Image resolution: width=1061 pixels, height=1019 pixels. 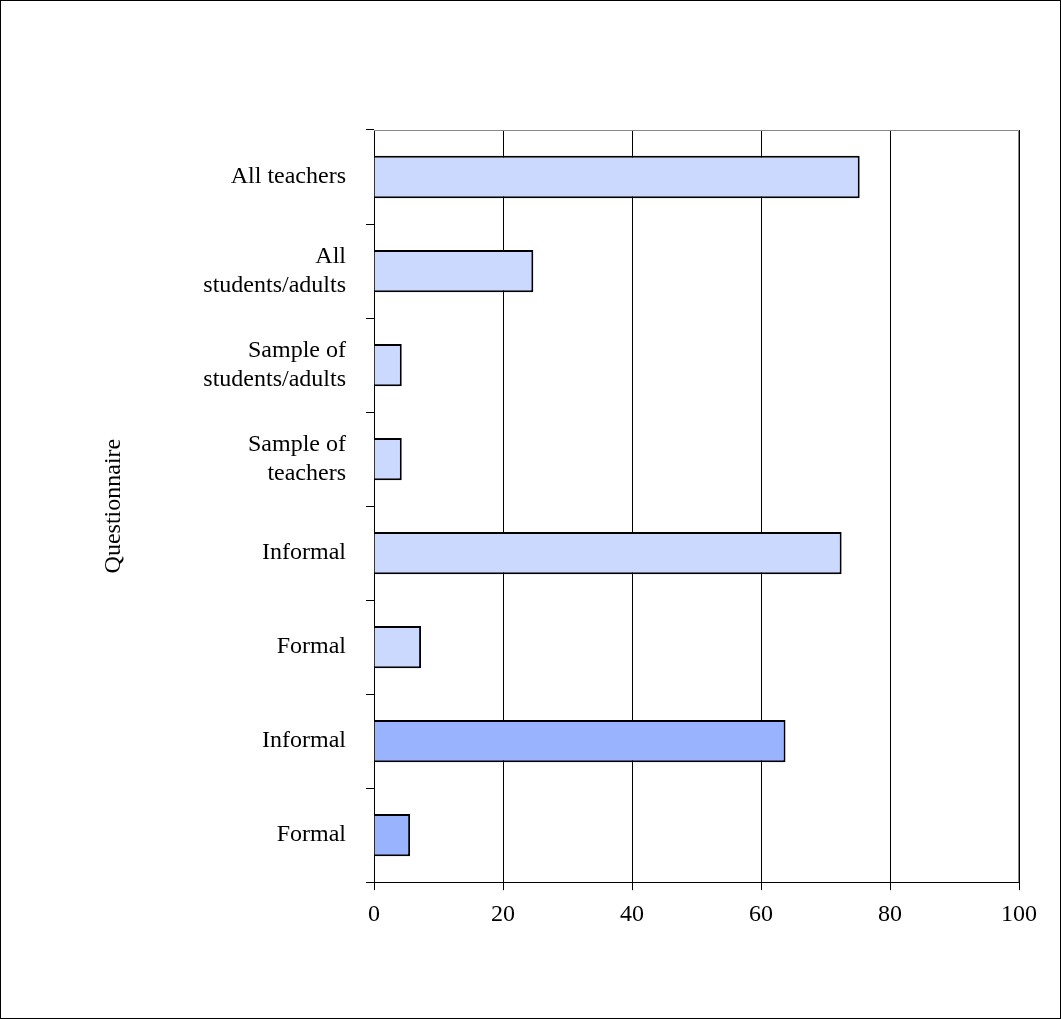 What do you see at coordinates (632, 912) in the screenshot?
I see `x-tick-label: 40` at bounding box center [632, 912].